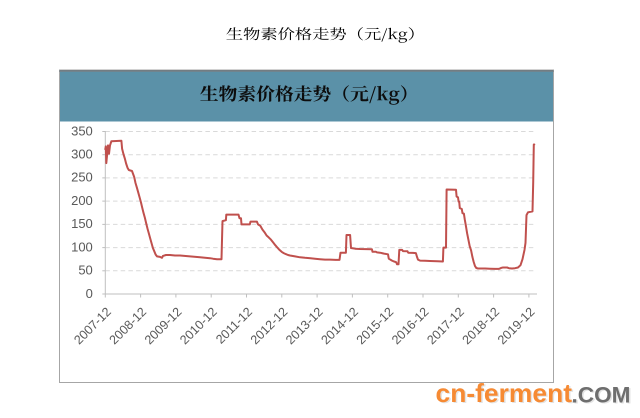 The height and width of the screenshot is (418, 640). I want to click on svg-text: 150, so click(82, 223).